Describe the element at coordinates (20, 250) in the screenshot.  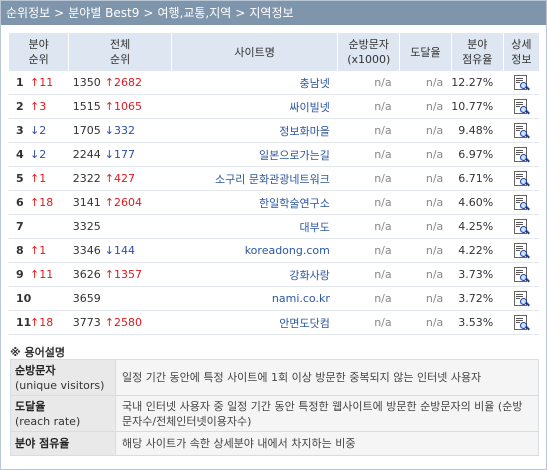
I see `rank-number: 8` at that location.